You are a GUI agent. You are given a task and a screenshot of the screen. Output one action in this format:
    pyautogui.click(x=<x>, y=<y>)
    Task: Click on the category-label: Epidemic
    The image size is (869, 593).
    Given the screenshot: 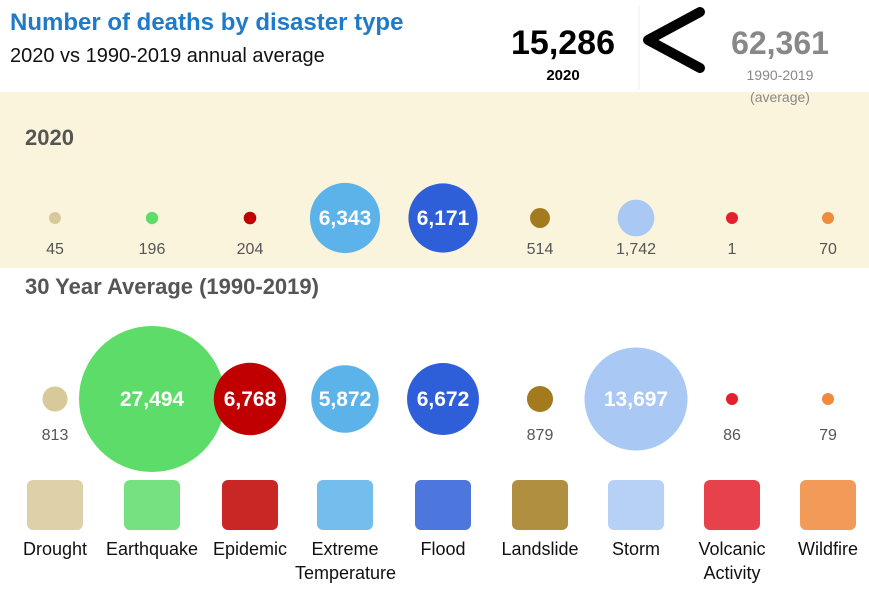 What is the action you would take?
    pyautogui.click(x=250, y=549)
    